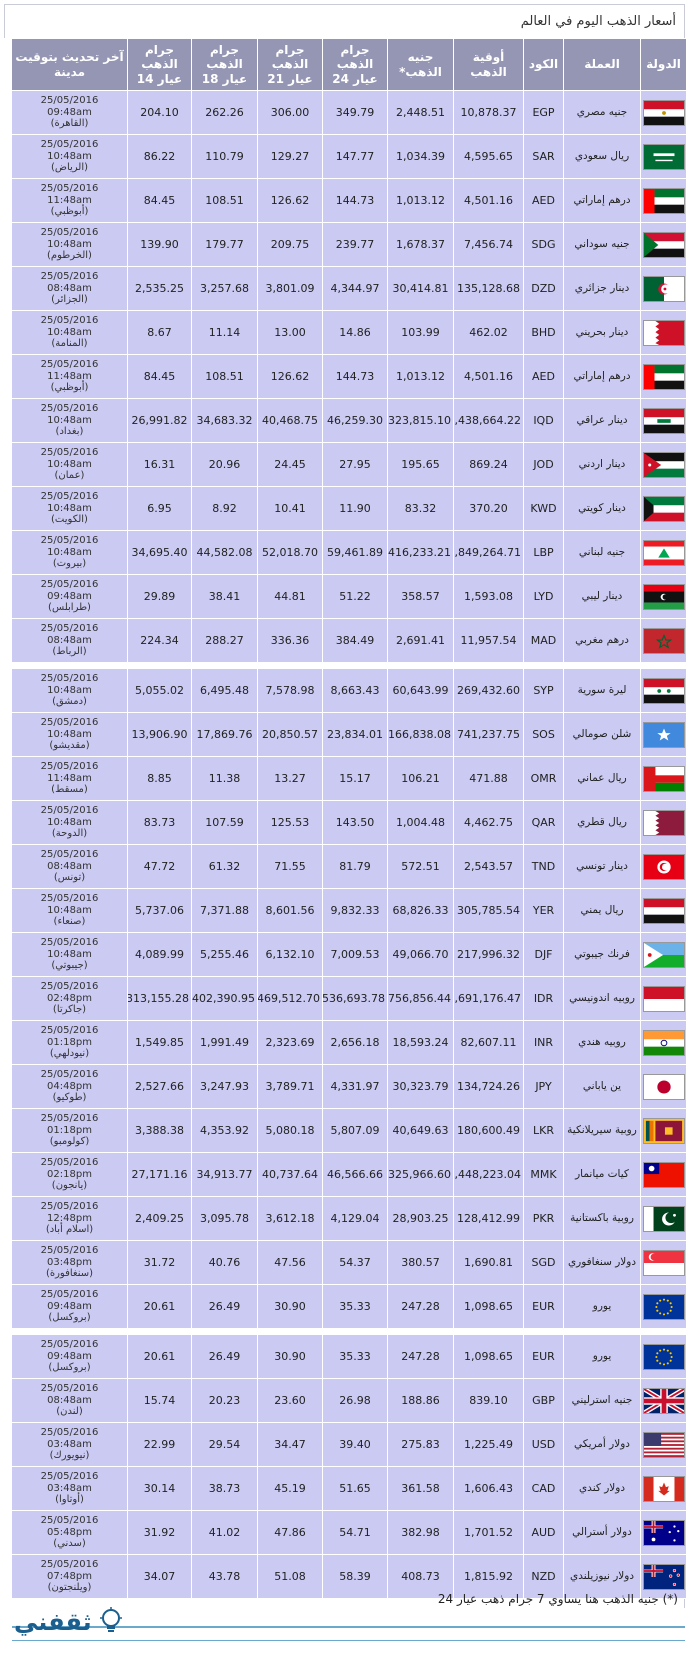 The width and height of the screenshot is (689, 1659). I want to click on gram-21-price-cell: 7,578.98, so click(290, 690).